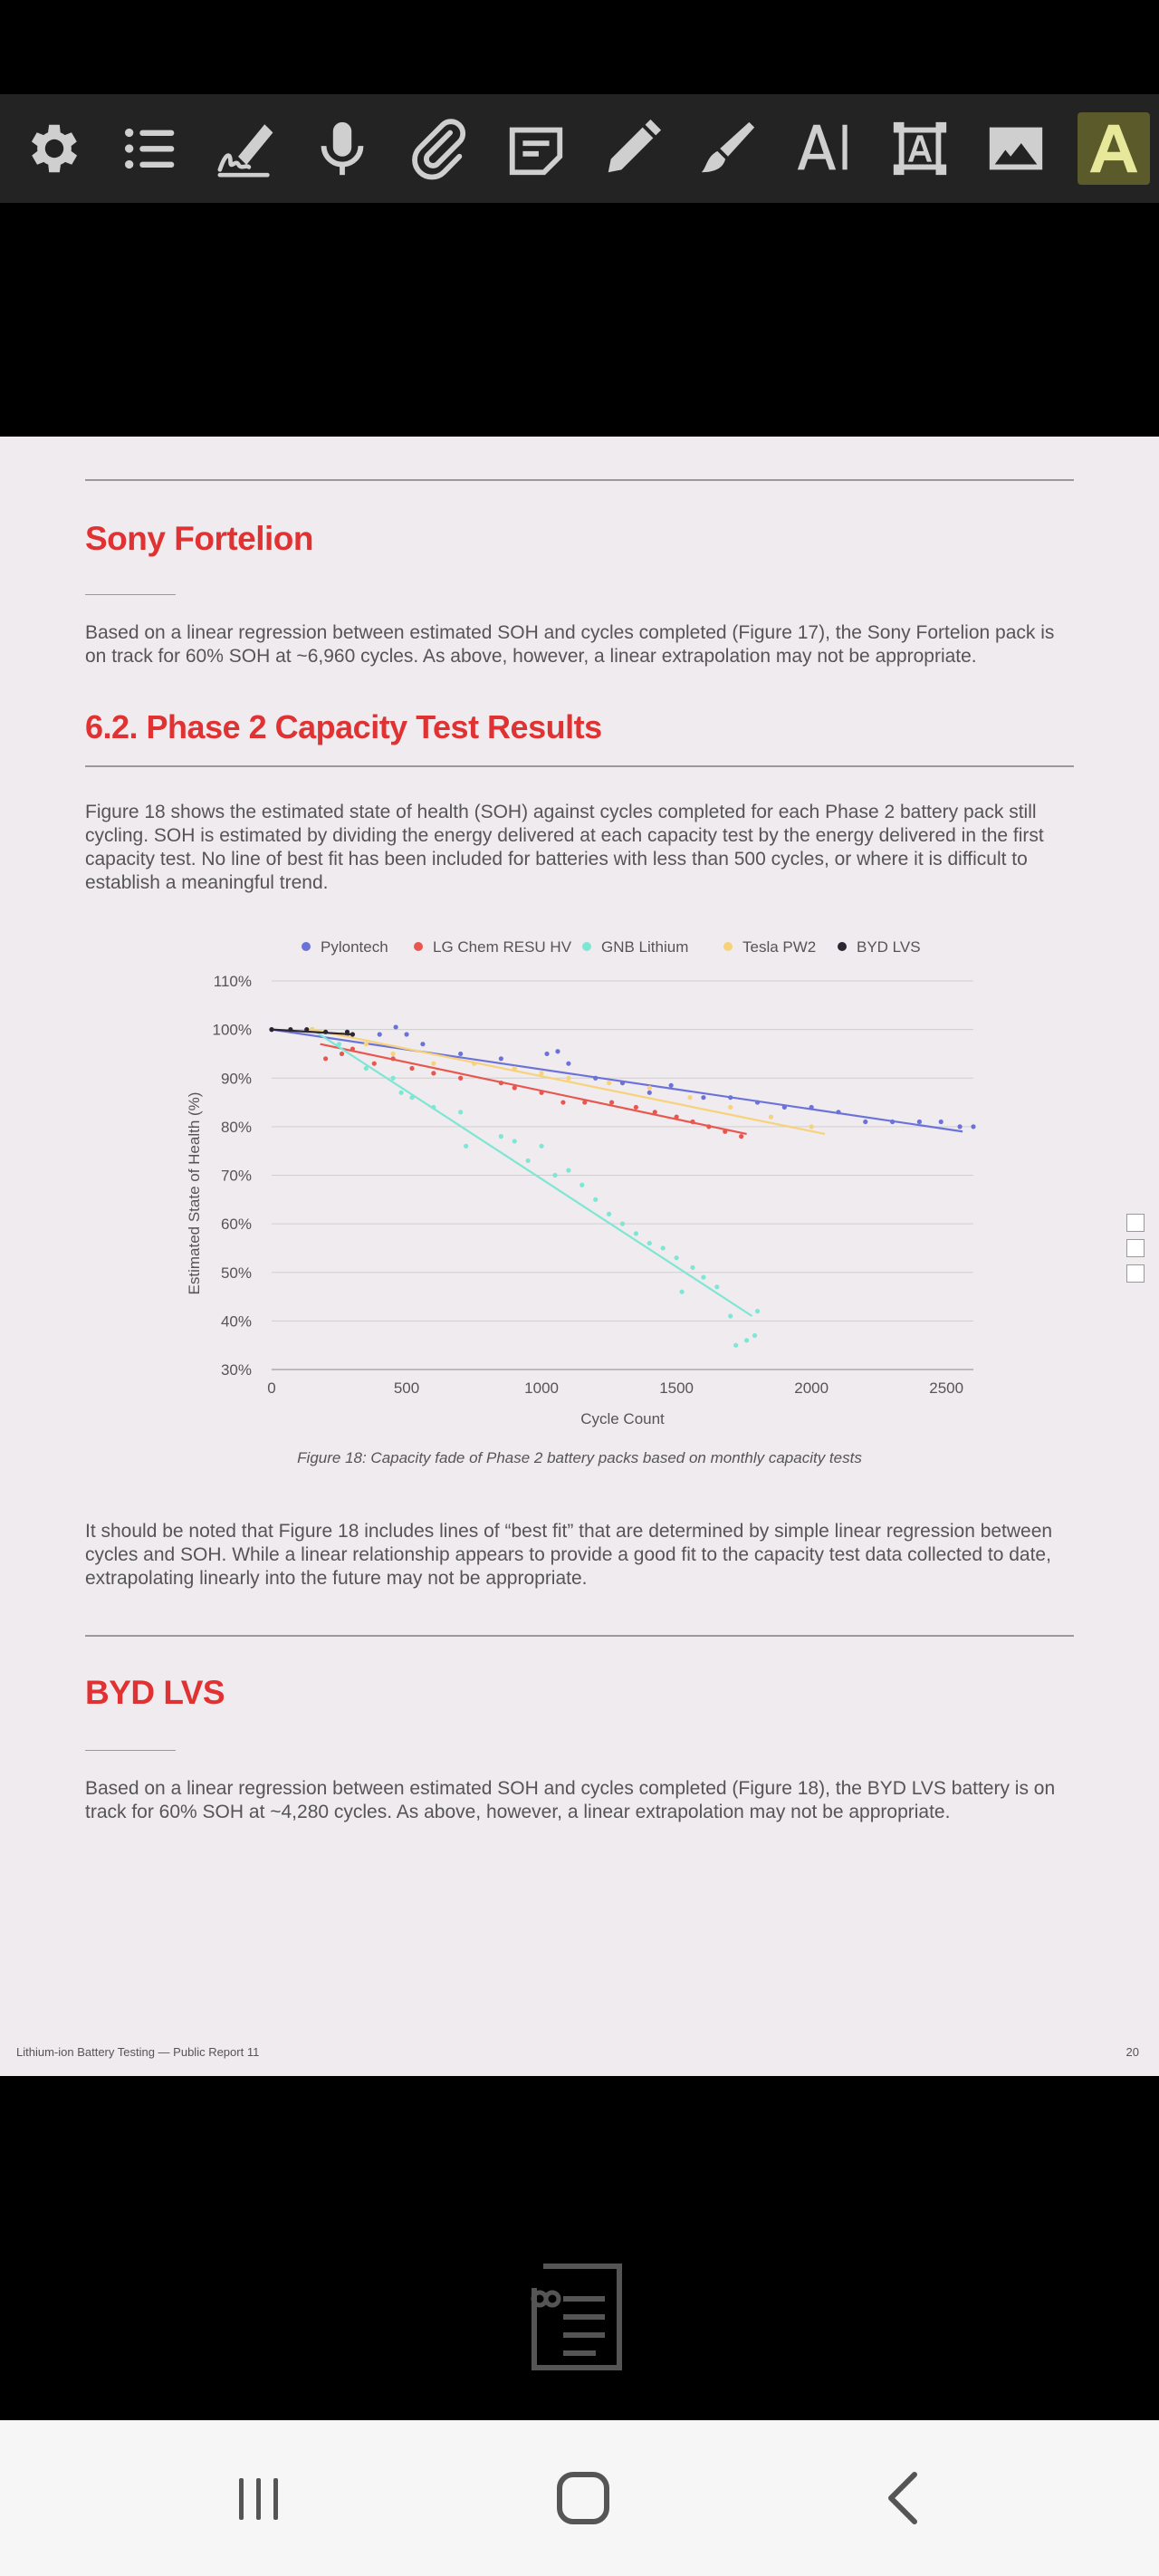 This screenshot has height=2576, width=1159. I want to click on highlight-text-icon, so click(1113, 148).